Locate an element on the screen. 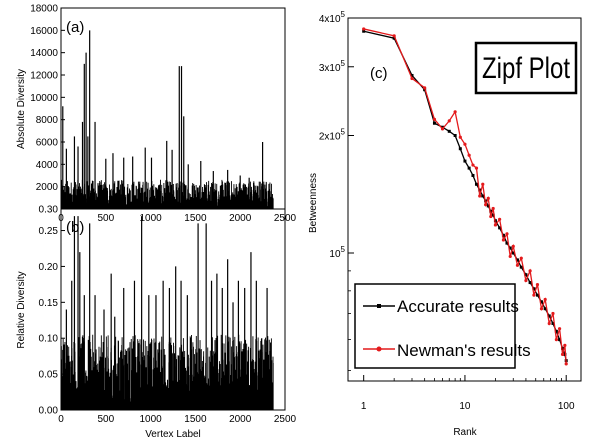 The image size is (591, 437). panel-b-spikes is located at coordinates (167, 372).